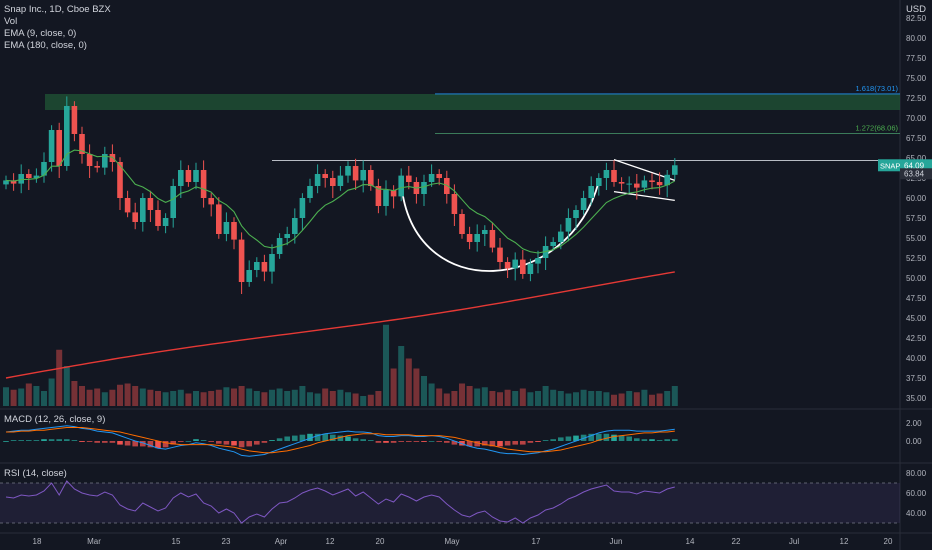 Image resolution: width=932 pixels, height=550 pixels. Describe the element at coordinates (340, 325) in the screenshot. I see `ema-long-line` at that location.